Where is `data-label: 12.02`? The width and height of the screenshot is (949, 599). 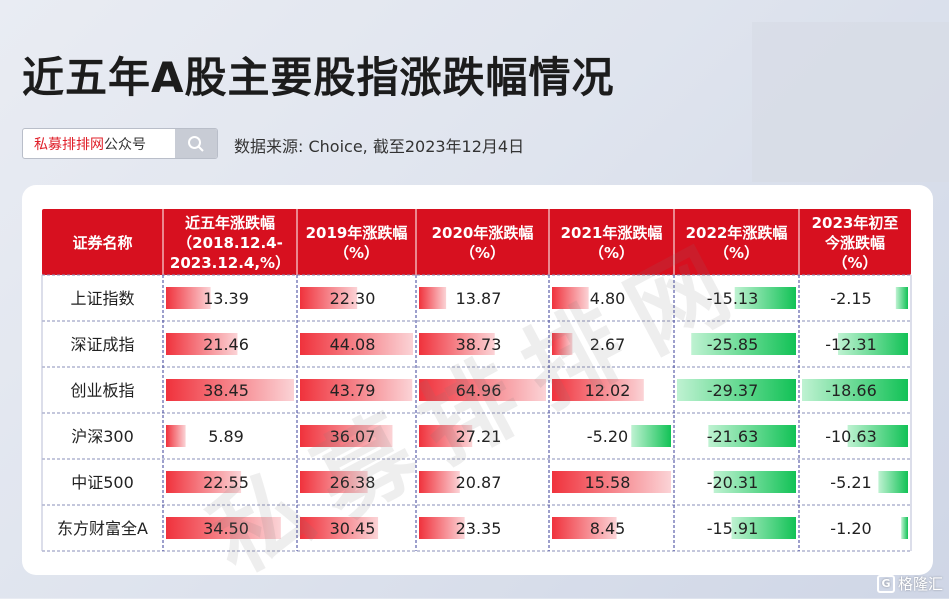 data-label: 12.02 is located at coordinates (608, 390).